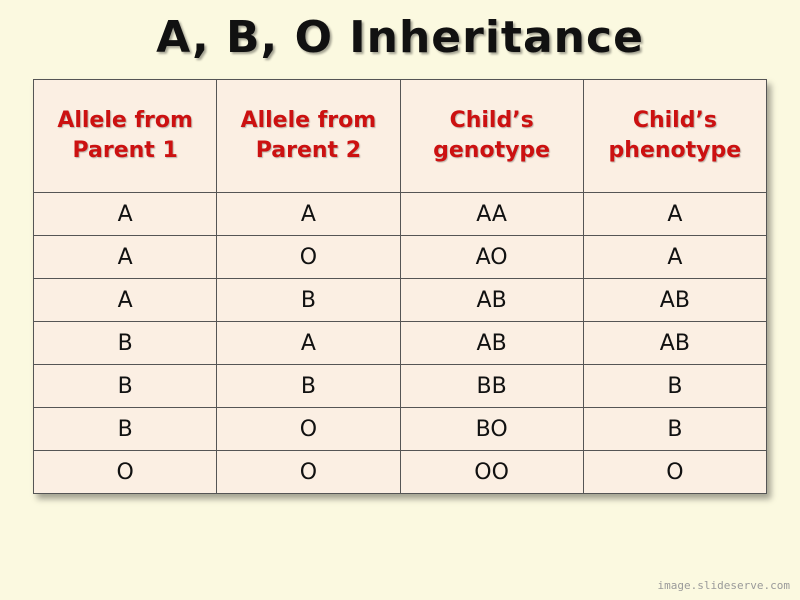  I want to click on header-child-genotype: Child’s genotype, so click(491, 136).